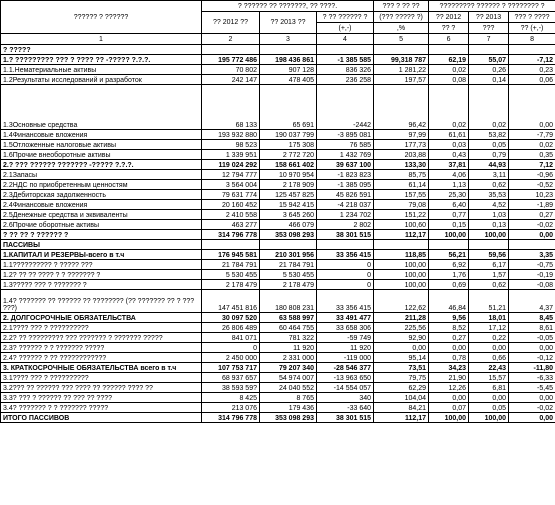 The image size is (555, 505). Describe the element at coordinates (449, 69) in the screenshot. I see `row-value-col6: 0,02` at that location.